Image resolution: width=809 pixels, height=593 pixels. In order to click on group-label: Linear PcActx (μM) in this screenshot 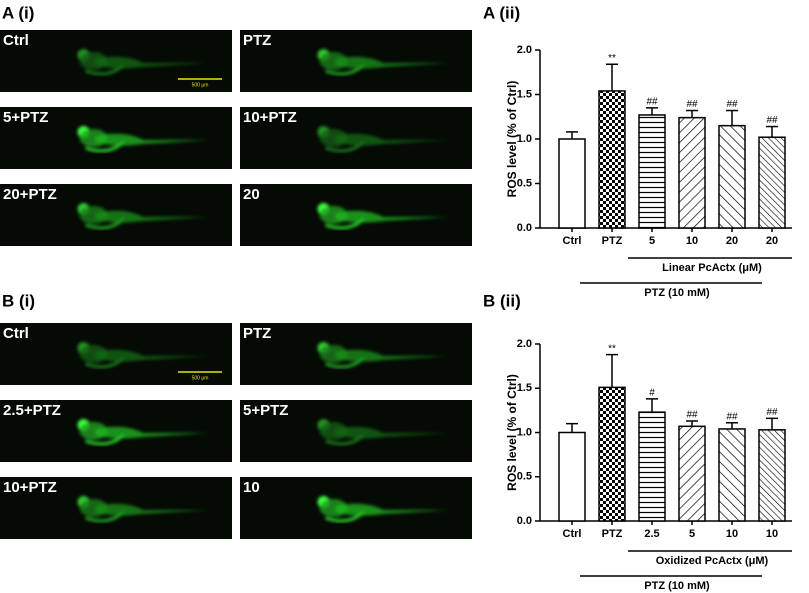, I will do `click(712, 268)`.